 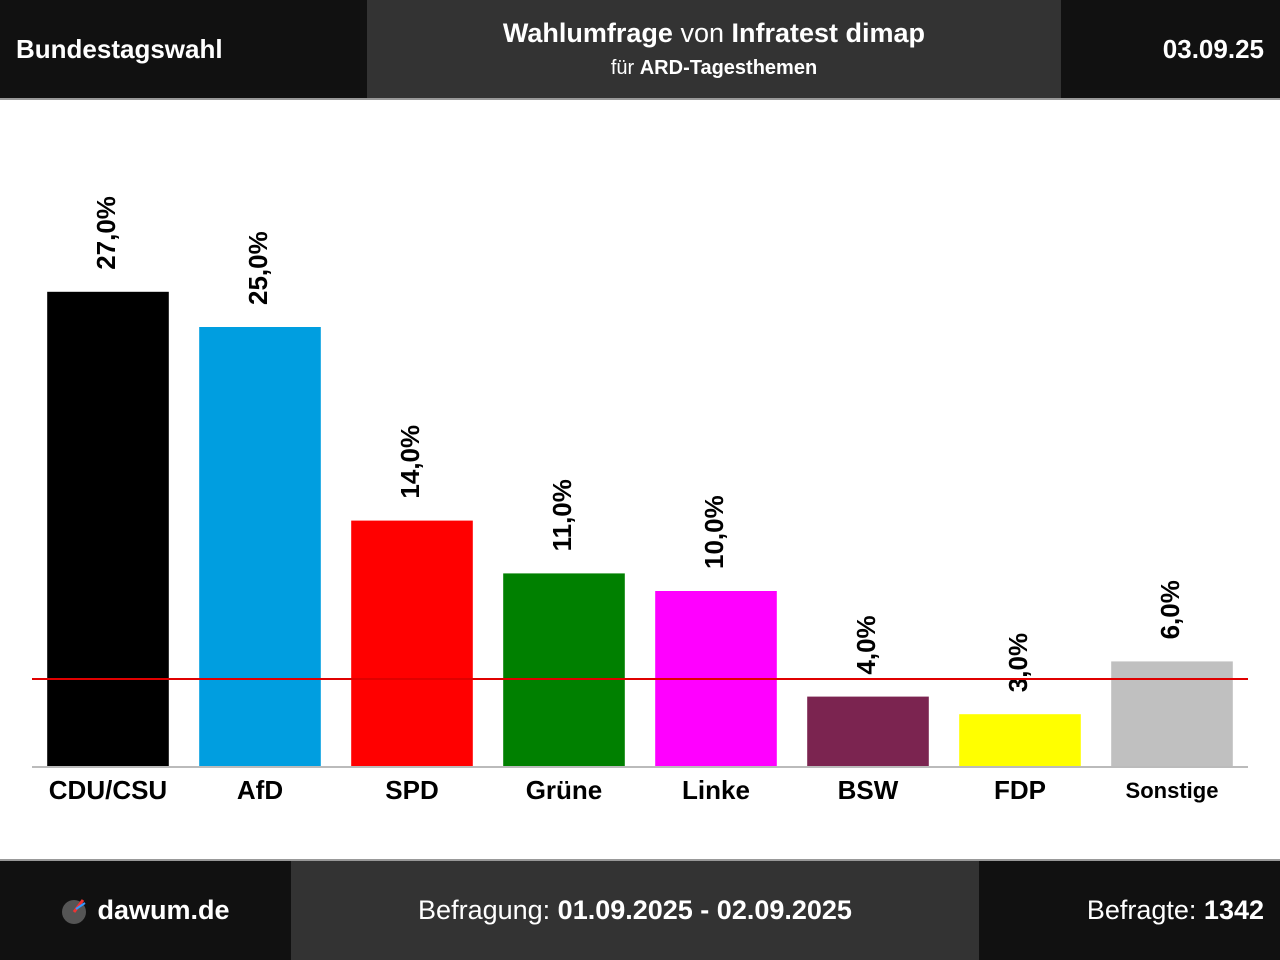 What do you see at coordinates (702, 33) in the screenshot?
I see `title-part: von` at bounding box center [702, 33].